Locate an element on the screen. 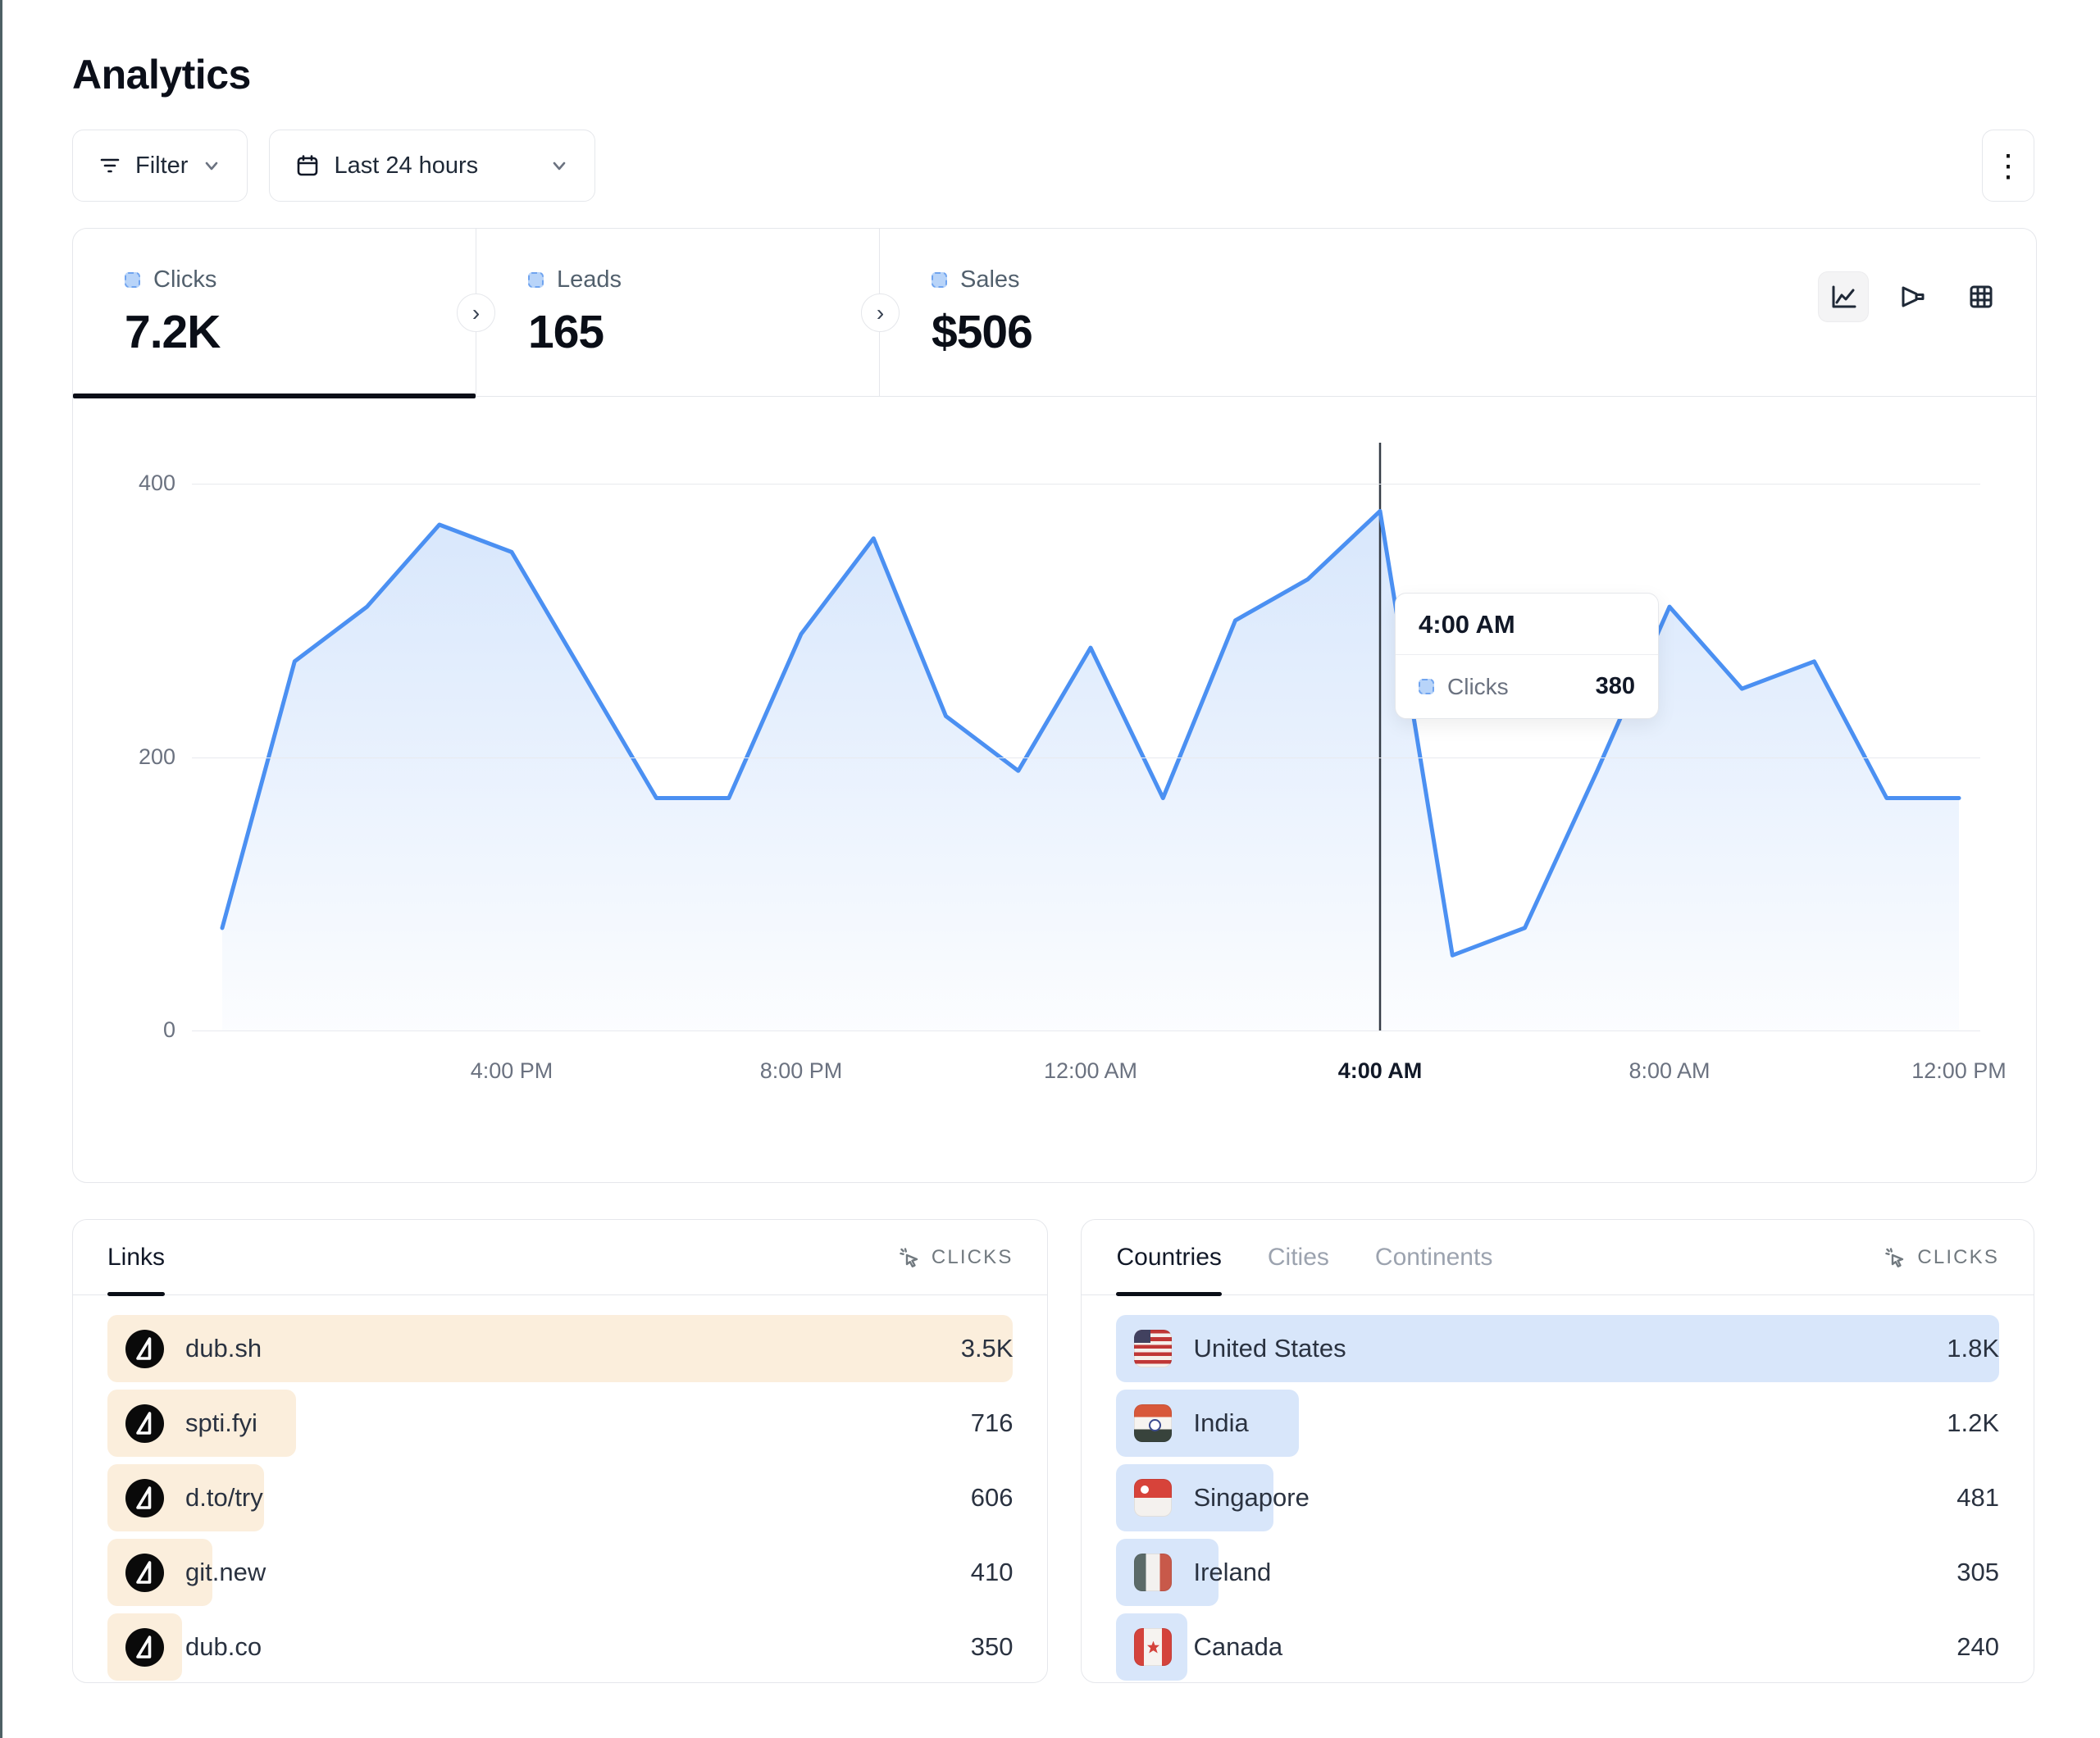  leads-tab-label: Leads is located at coordinates (589, 279).